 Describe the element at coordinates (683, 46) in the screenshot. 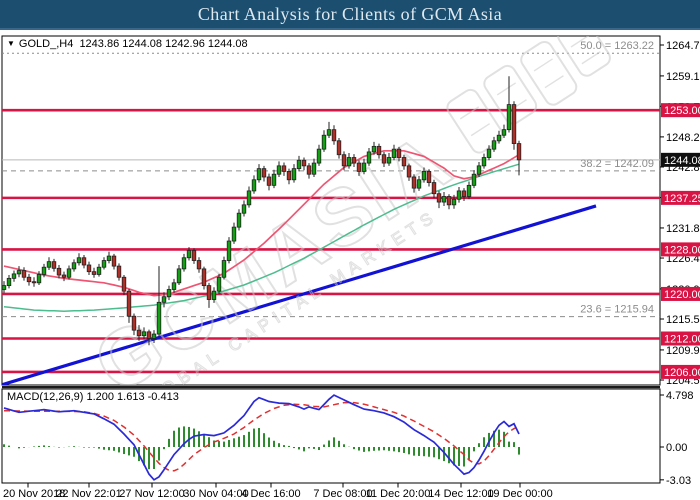

I see `price-tick-label: 1264.70` at that location.